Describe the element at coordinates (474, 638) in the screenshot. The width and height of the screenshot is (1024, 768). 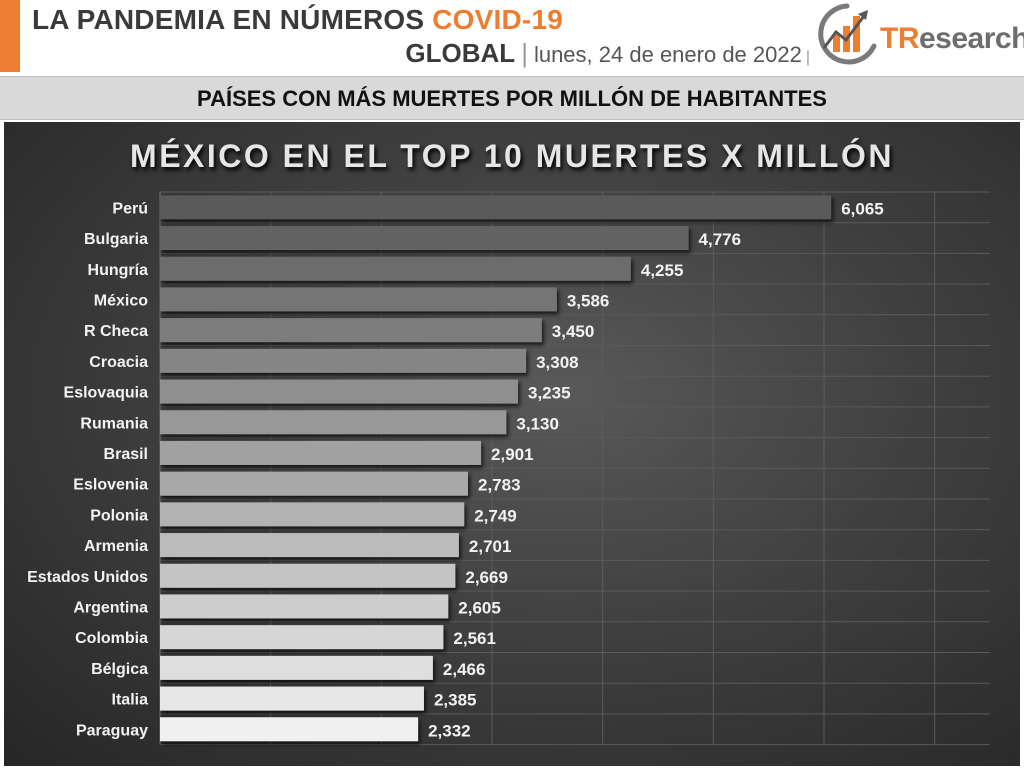
I see `value-label: 2,561` at that location.